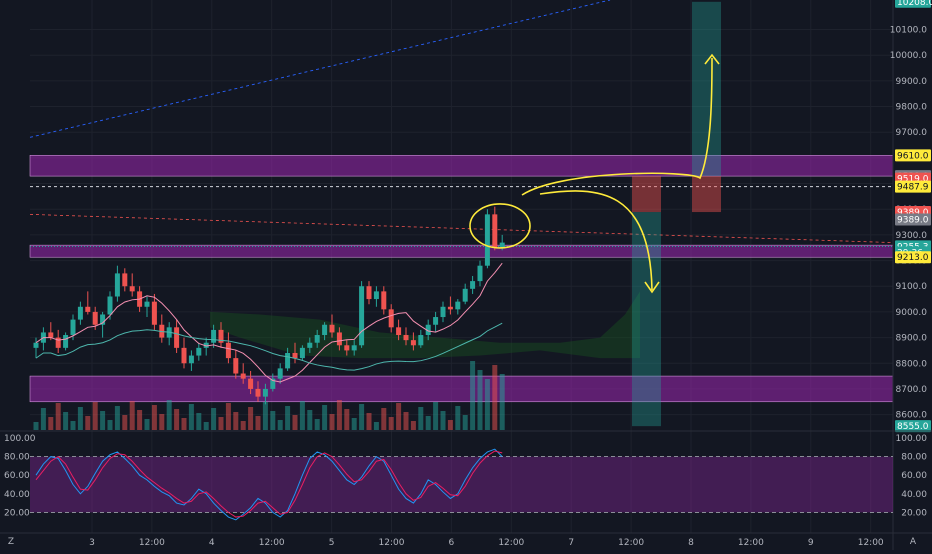 This screenshot has width=932, height=554. I want to click on zoom-toggle-button: Z, so click(11, 542).